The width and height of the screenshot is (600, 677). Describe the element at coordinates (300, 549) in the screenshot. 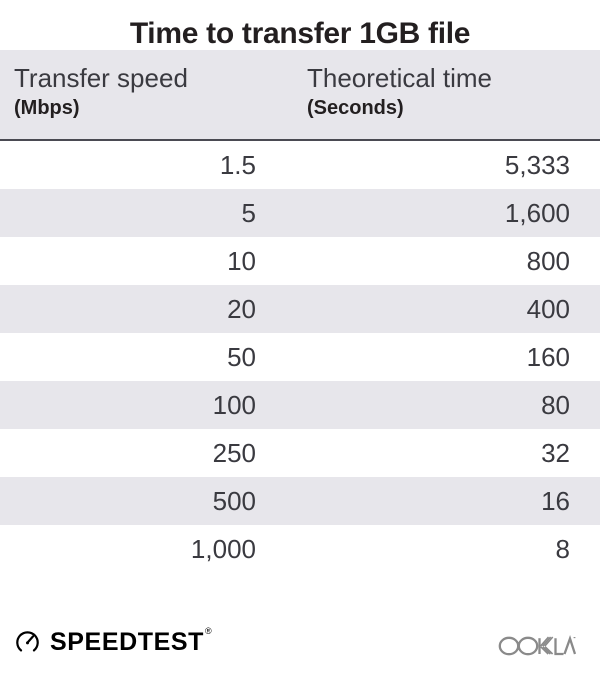

I see `table-row: 1,000 8` at that location.